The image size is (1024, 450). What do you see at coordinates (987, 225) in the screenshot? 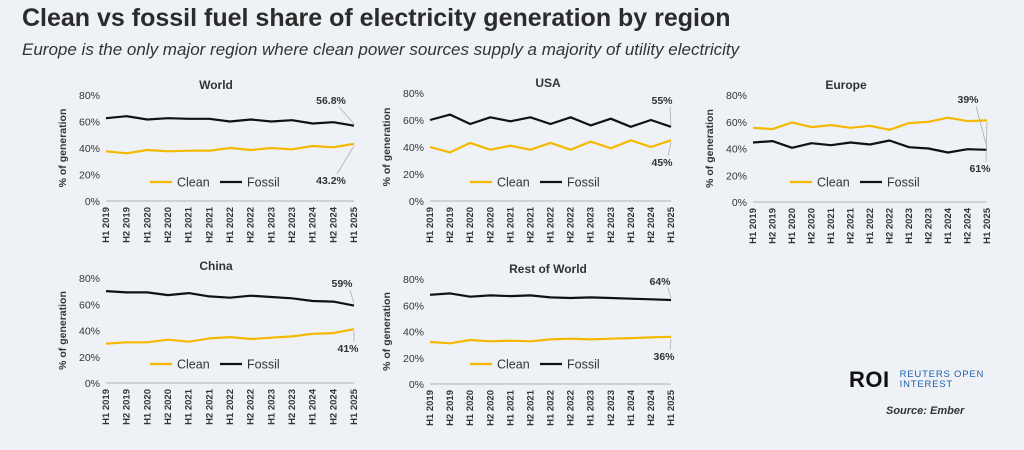
I see `europe-xtick-label: H1 2025` at bounding box center [987, 225].